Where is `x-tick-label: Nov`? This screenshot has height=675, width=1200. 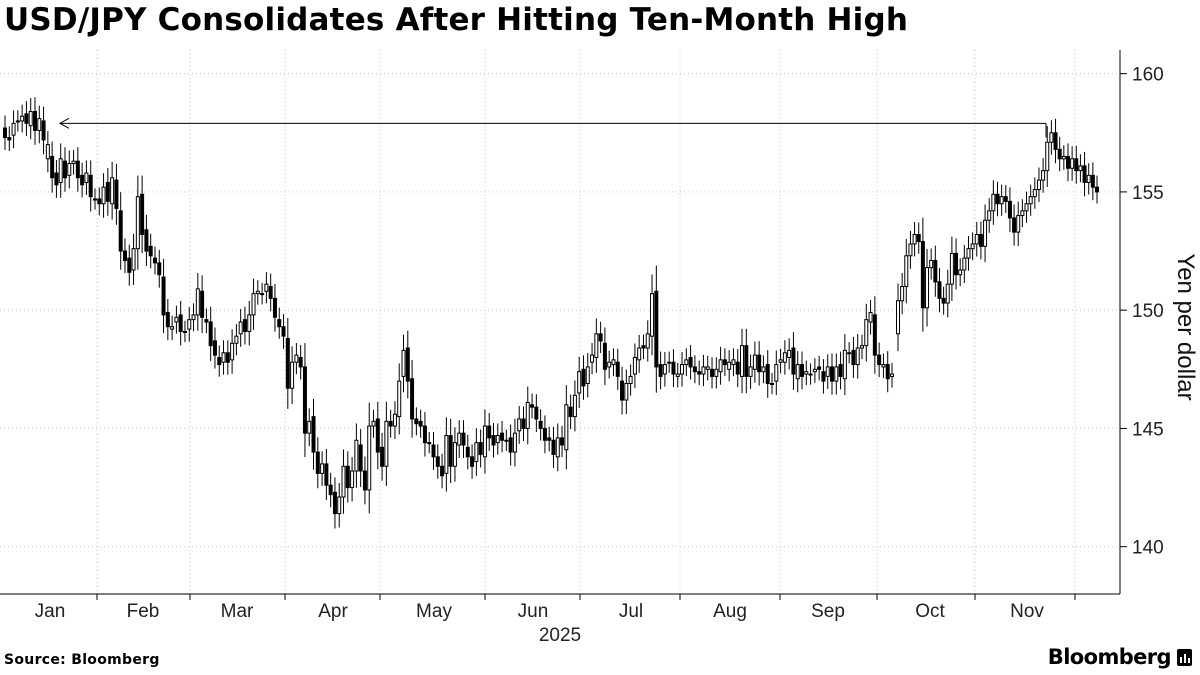
x-tick-label: Nov is located at coordinates (1027, 611).